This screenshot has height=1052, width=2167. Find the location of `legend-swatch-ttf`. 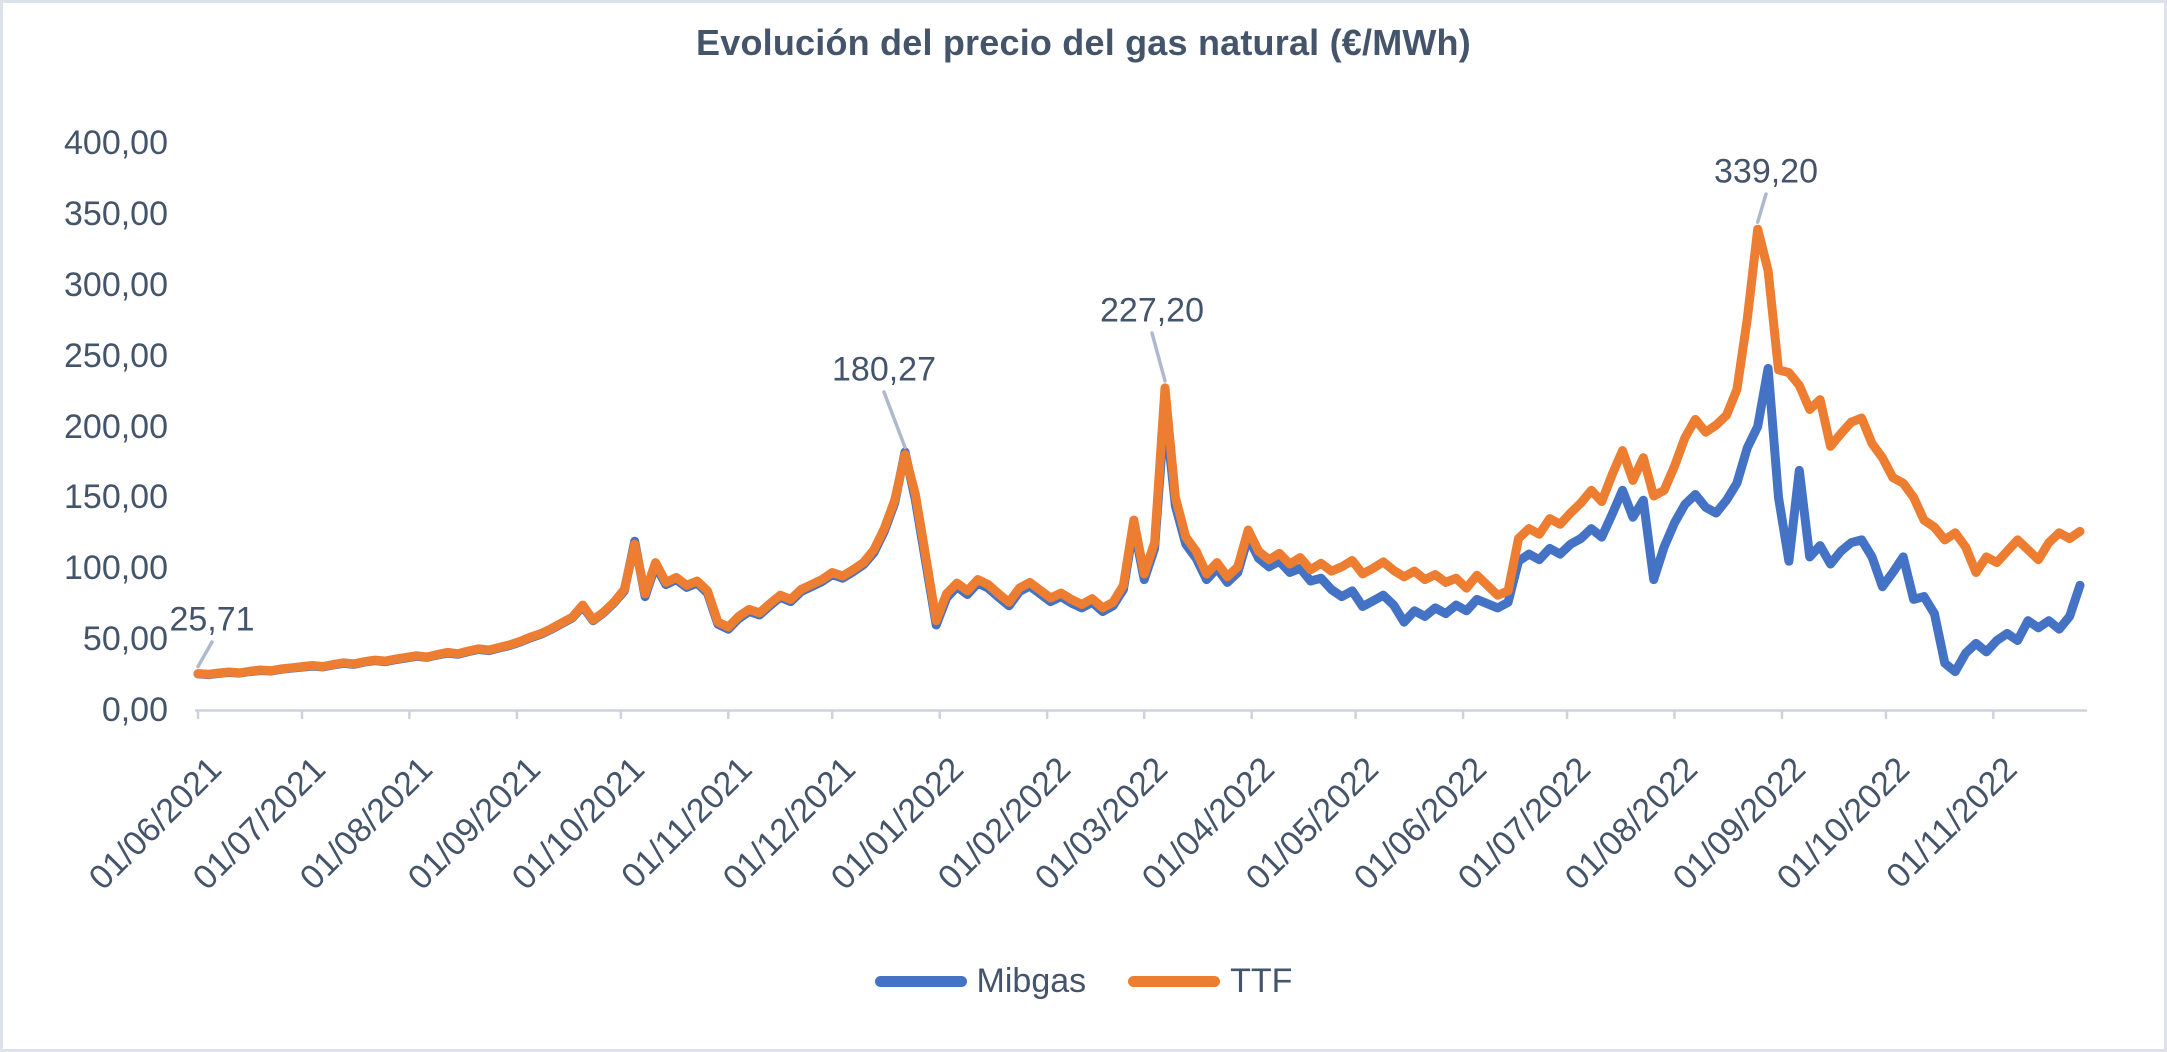

legend-swatch-ttf is located at coordinates (1174, 981).